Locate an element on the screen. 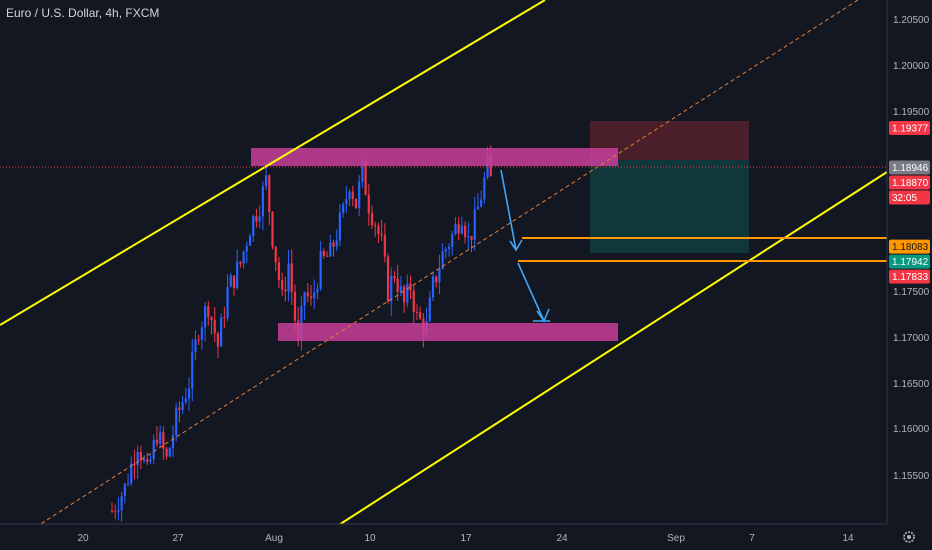  x-tick-label: 27 is located at coordinates (178, 538).